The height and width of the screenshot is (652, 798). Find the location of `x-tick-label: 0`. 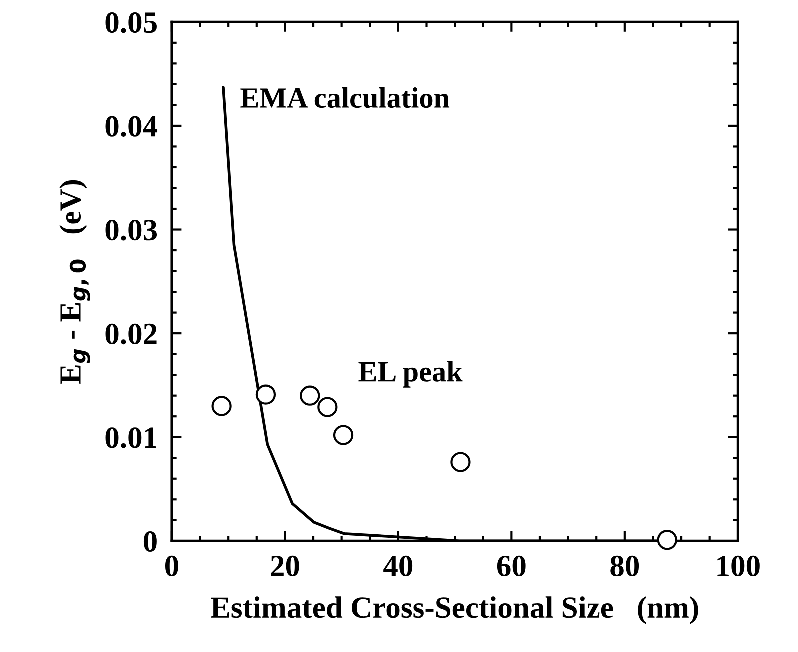

x-tick-label: 0 is located at coordinates (171, 566).